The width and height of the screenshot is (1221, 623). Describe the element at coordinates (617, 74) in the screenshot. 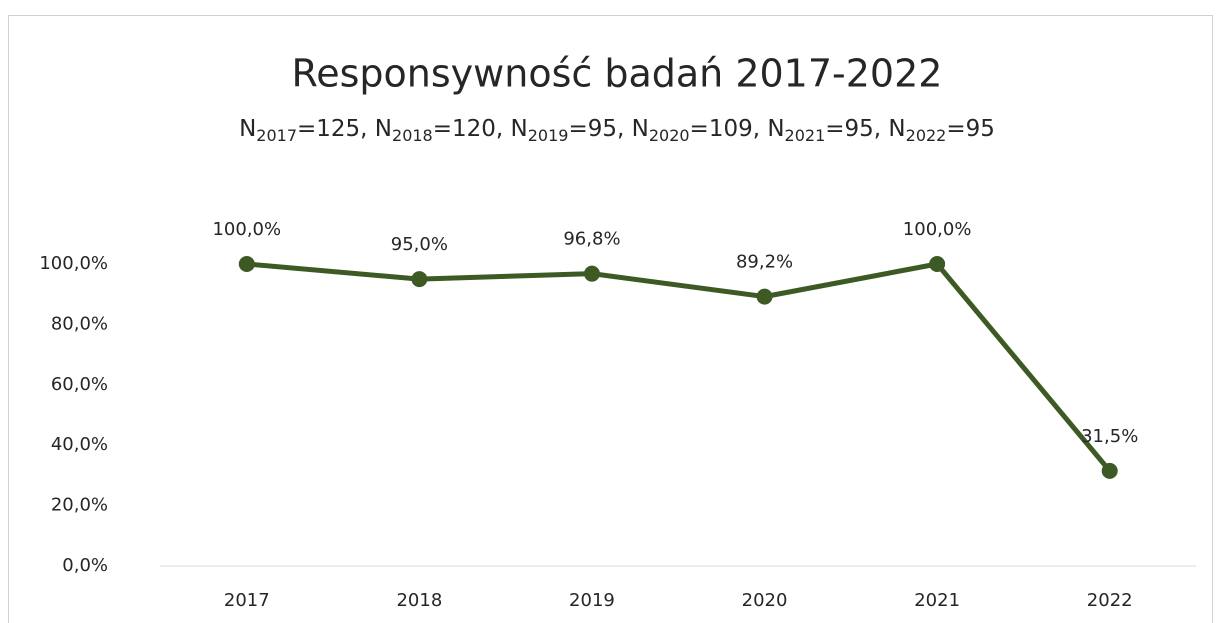

I see `chart-title: Responsywność badań 2017-2022` at that location.